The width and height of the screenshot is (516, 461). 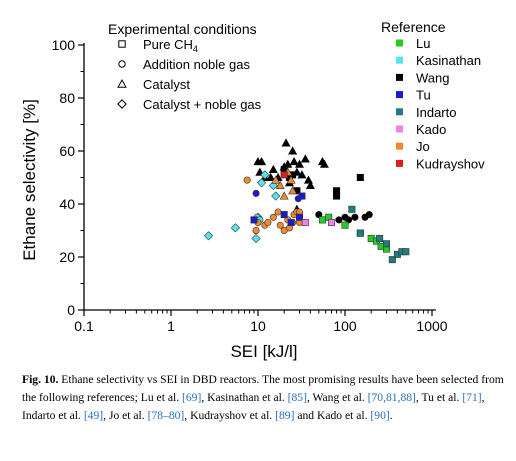 I want to click on data-points, so click(x=306, y=201).